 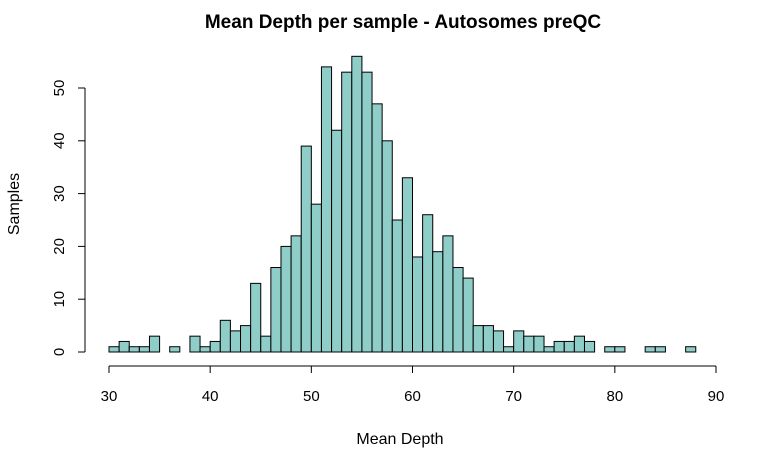 I want to click on y-tick-label: 10, so click(x=59, y=299).